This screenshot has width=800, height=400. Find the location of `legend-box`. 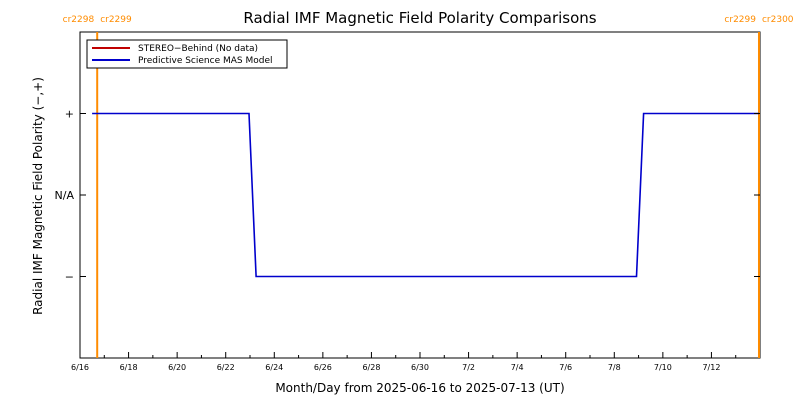

legend-box is located at coordinates (187, 54).